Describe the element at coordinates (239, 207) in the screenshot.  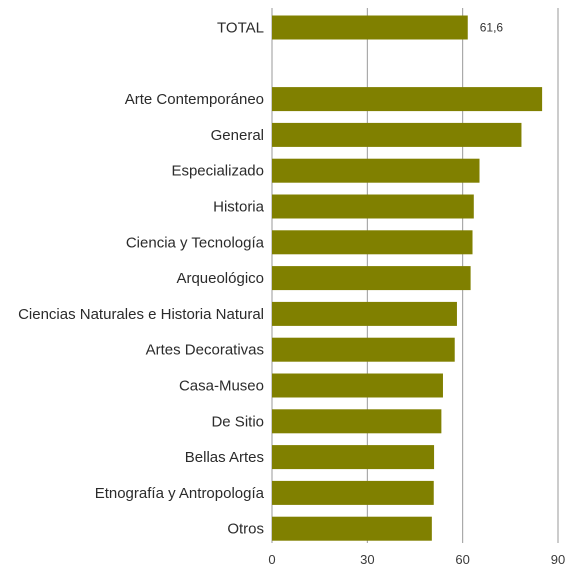
I see `category-label: Historia` at that location.